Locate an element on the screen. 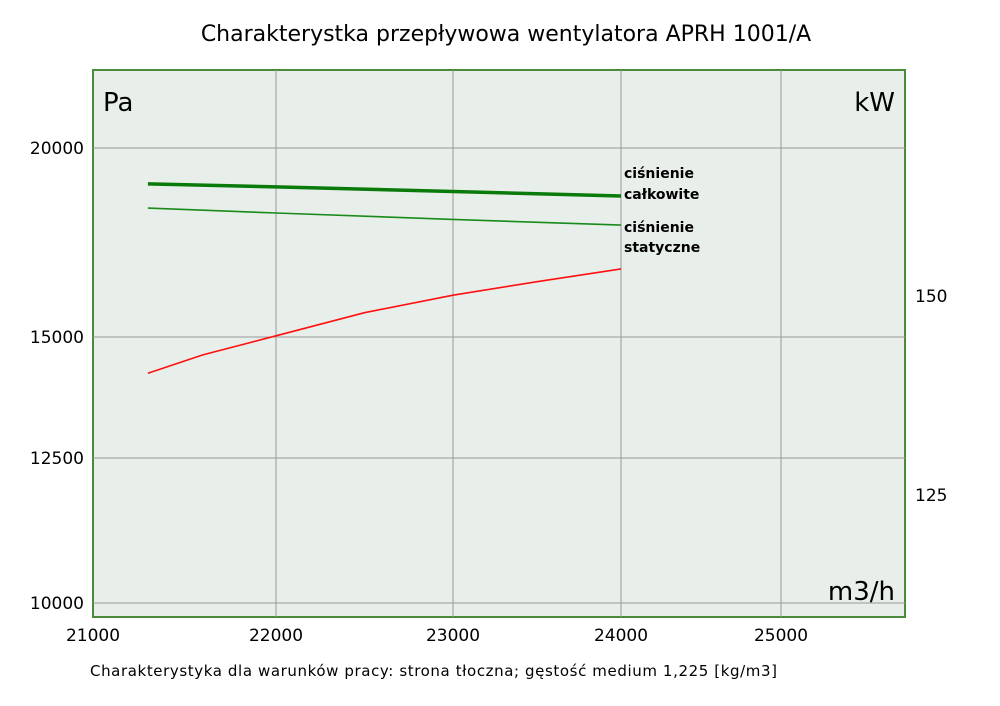 This screenshot has width=1000, height=706. x-tick-label: 22000 is located at coordinates (276, 636).